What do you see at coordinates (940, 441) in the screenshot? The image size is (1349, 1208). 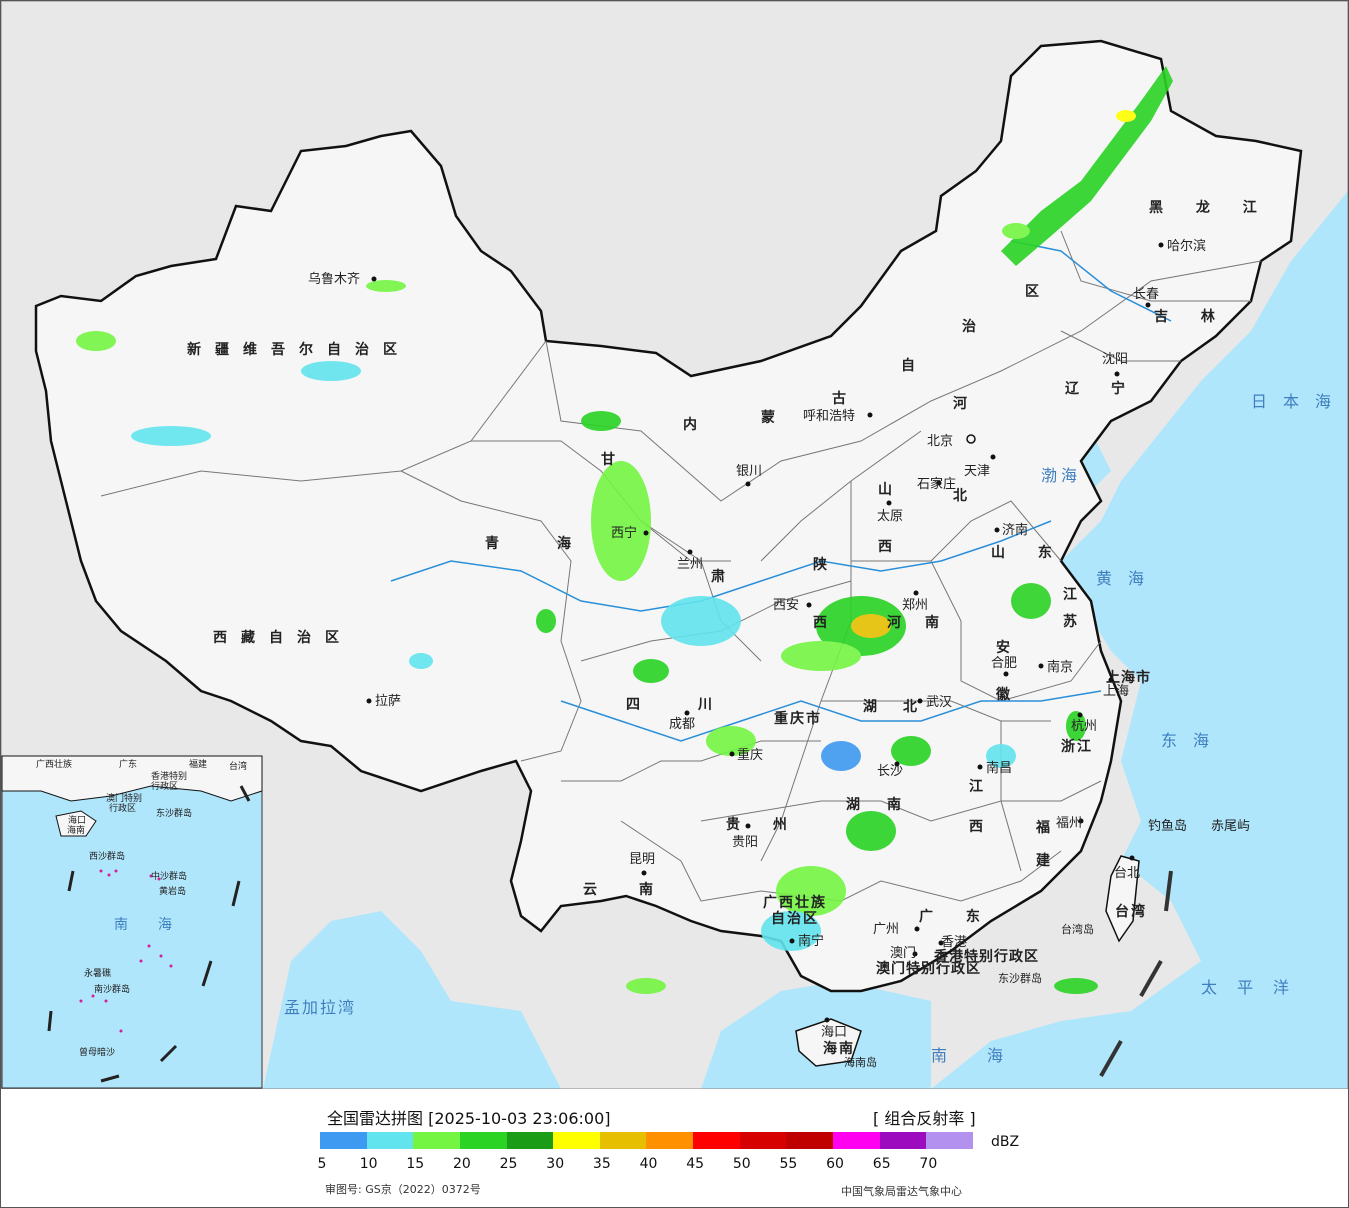 I see `city-beijing: 北京` at bounding box center [940, 441].